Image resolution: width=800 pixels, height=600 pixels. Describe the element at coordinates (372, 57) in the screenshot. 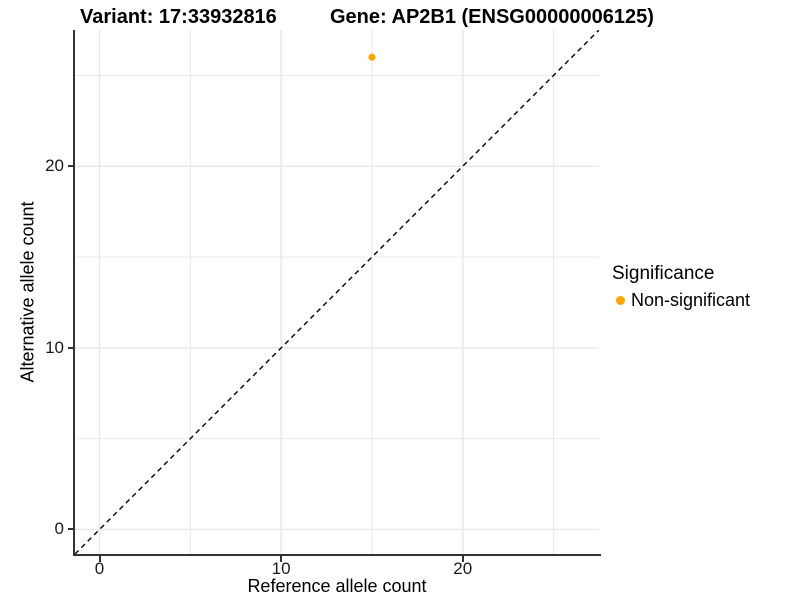

I see `data-point` at that location.